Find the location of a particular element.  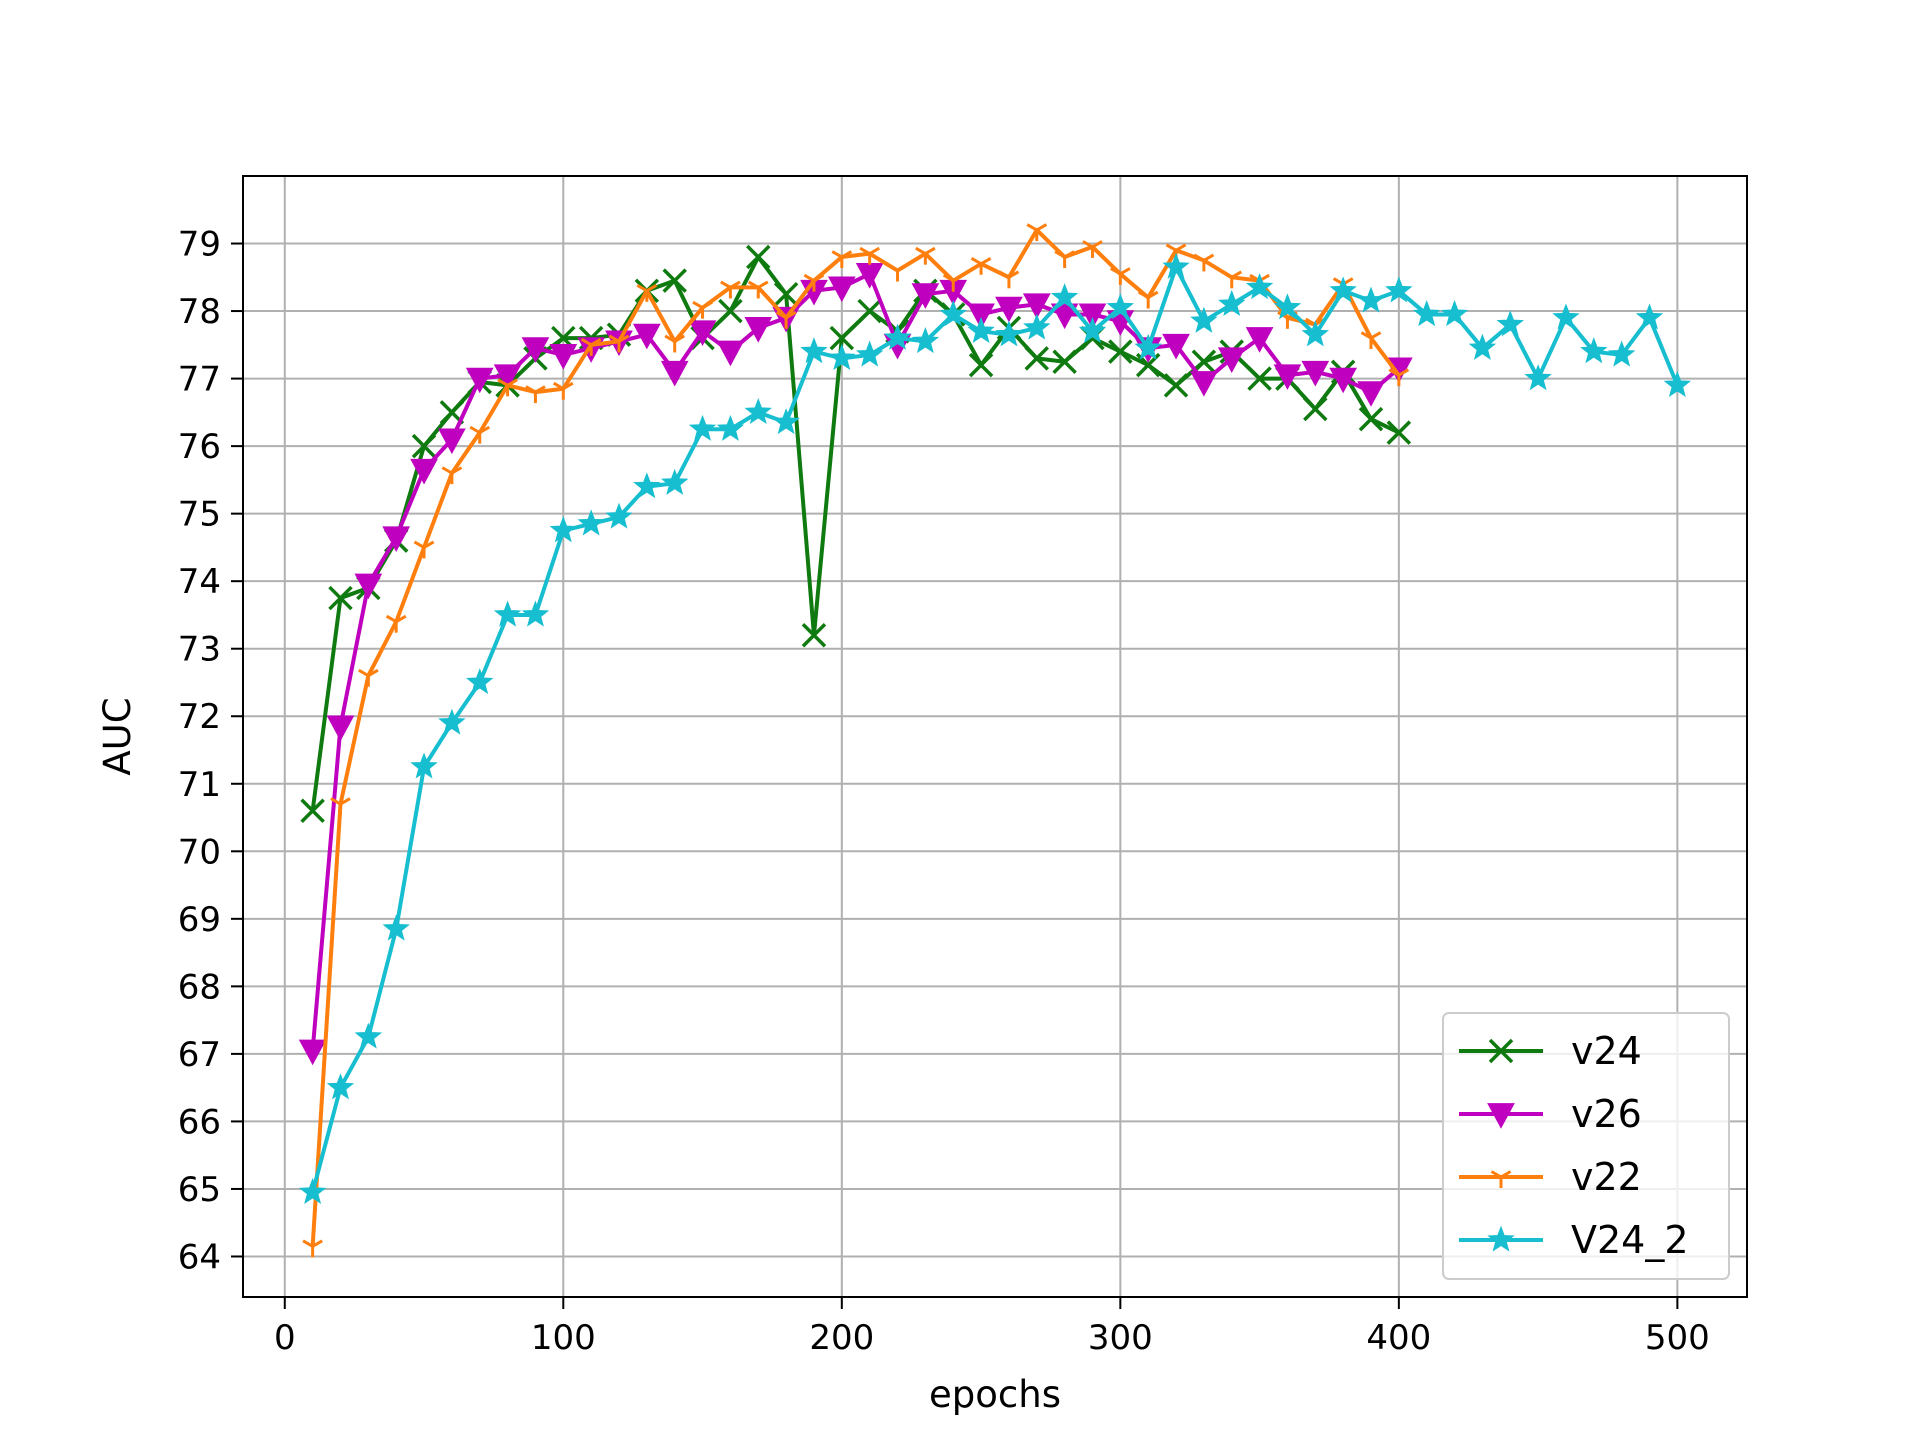

y-tick-label: 69 is located at coordinates (199, 920).